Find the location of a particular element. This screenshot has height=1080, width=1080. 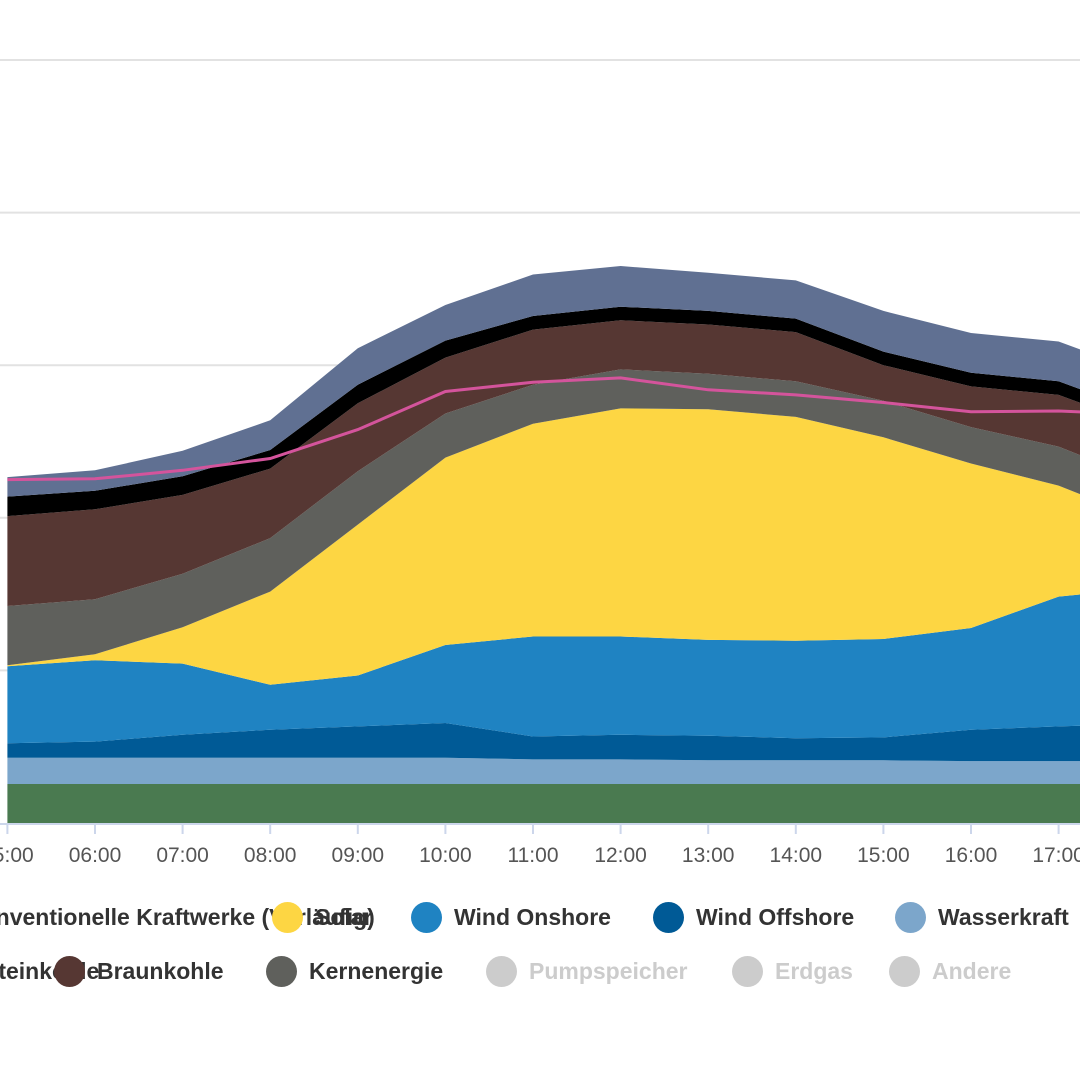

legend-label: Wind Onshore is located at coordinates (532, 916).